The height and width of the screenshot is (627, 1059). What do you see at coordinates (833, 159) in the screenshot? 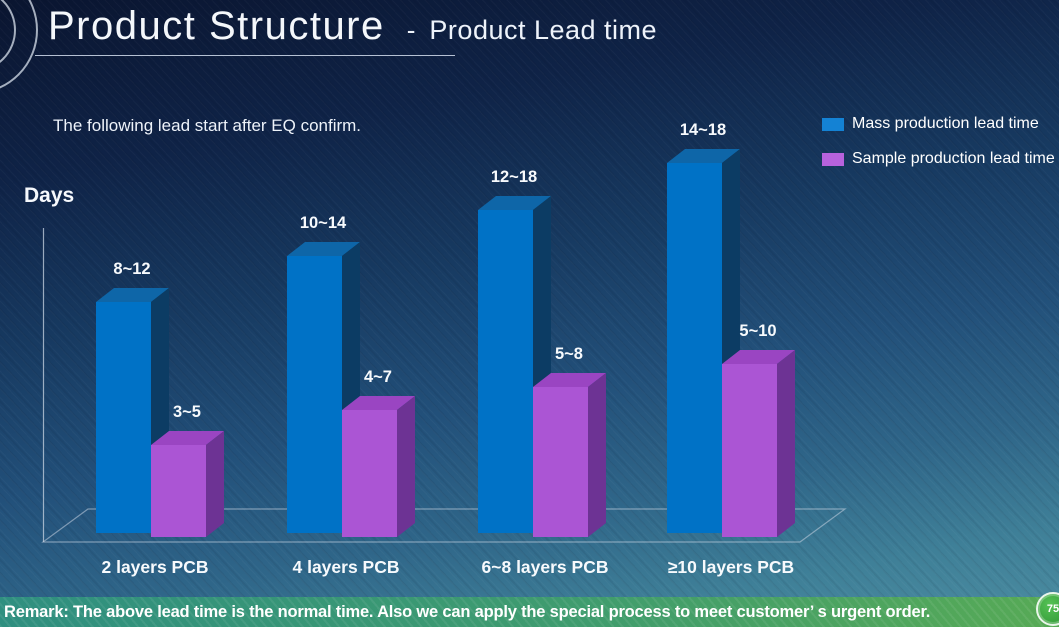
I see `legend-swatch-sample` at bounding box center [833, 159].